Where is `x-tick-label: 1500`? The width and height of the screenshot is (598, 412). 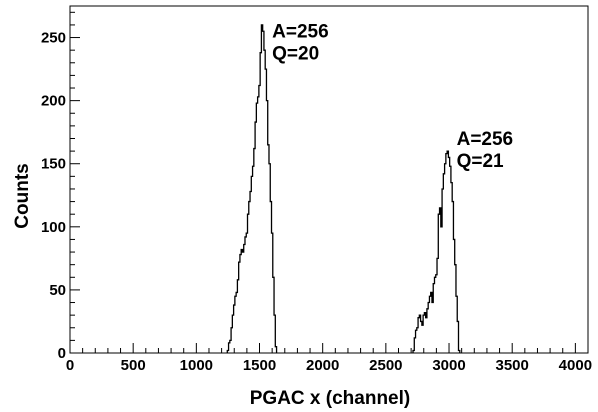 x-tick-label: 1500 is located at coordinates (259, 365).